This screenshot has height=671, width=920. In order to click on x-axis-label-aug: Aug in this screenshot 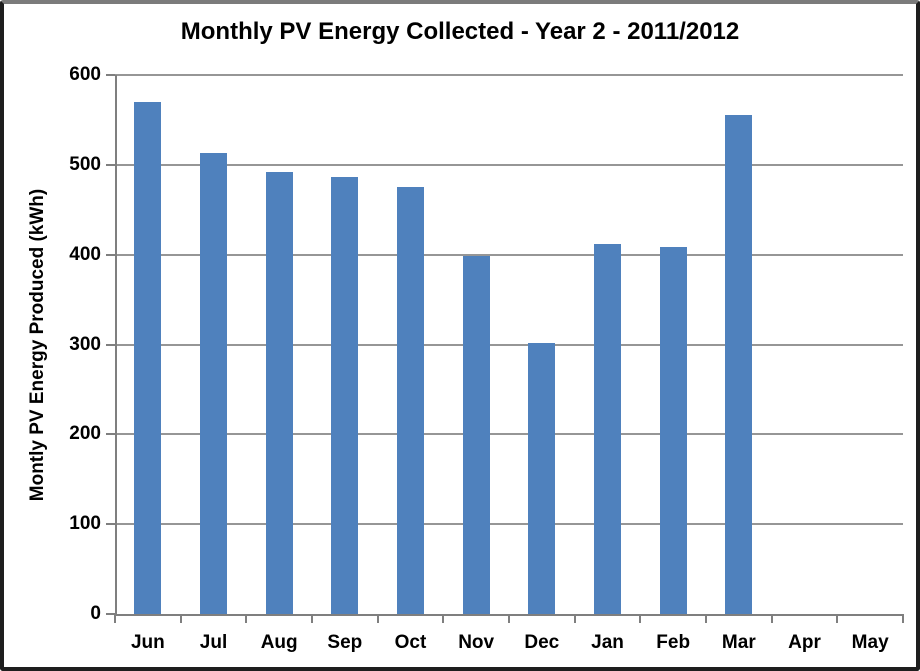, I will do `click(279, 642)`.